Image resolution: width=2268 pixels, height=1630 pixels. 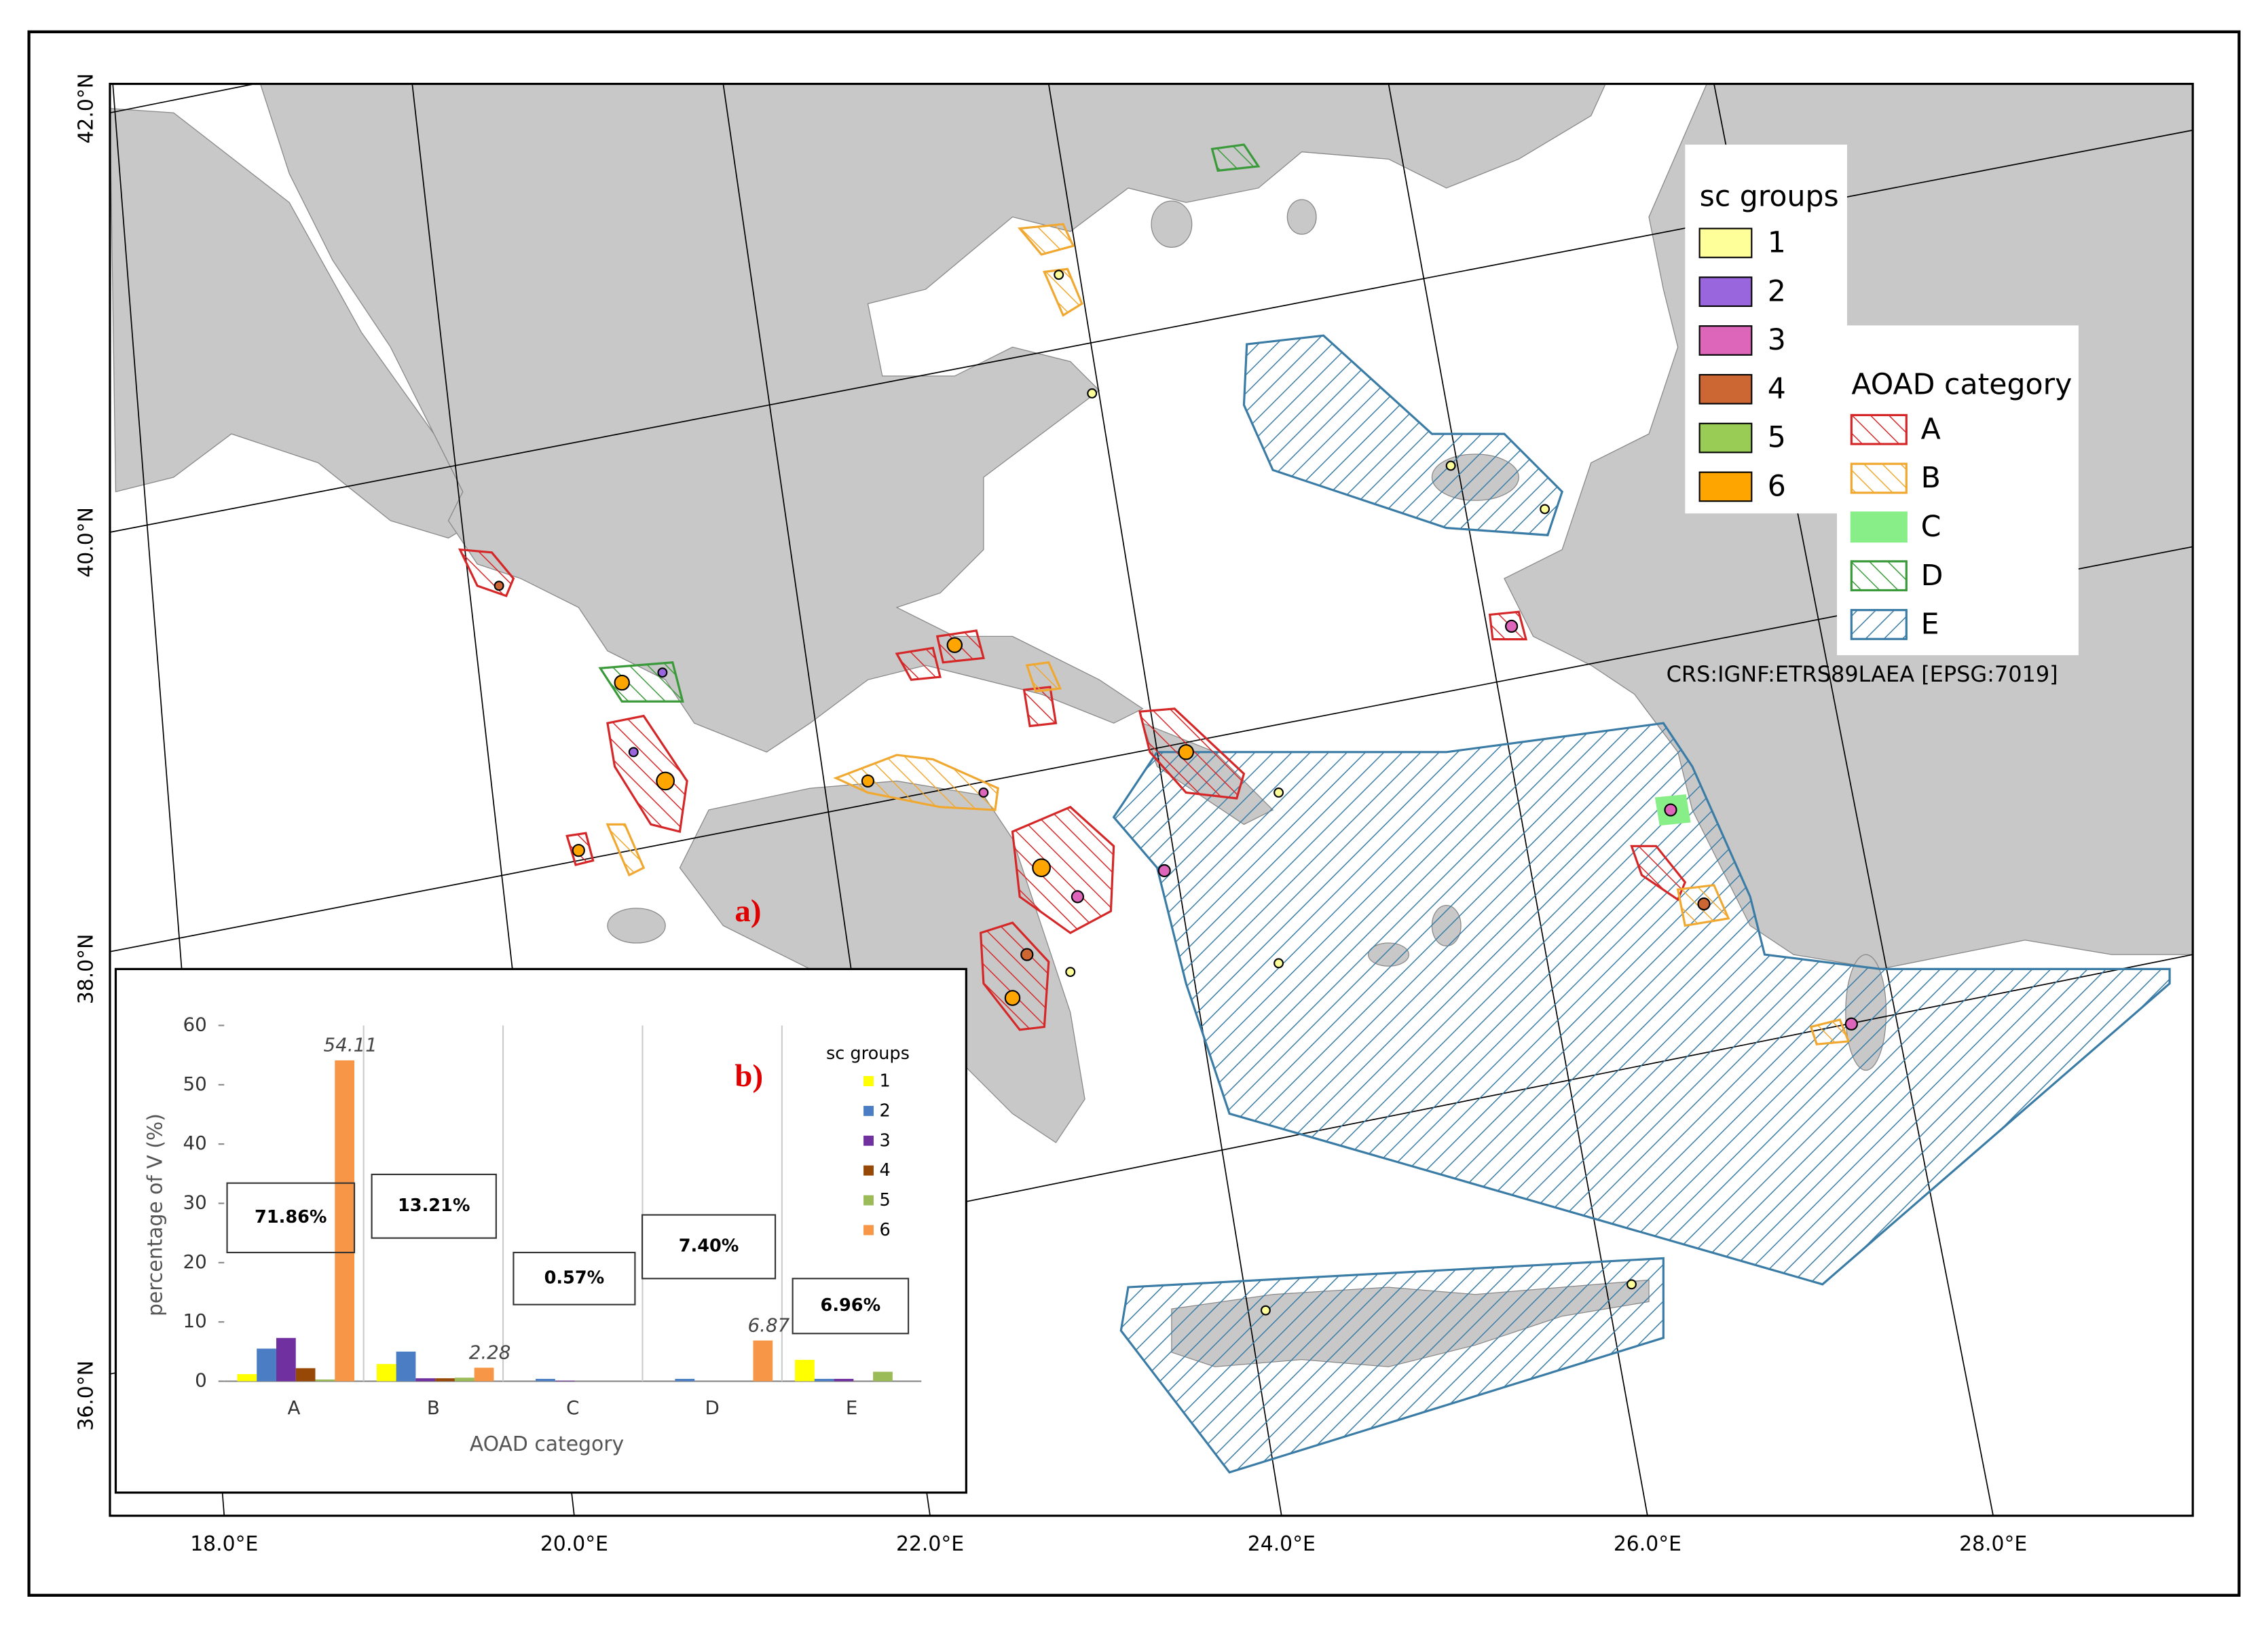 What do you see at coordinates (194, 1143) in the screenshot?
I see `y-tick-label: 40` at bounding box center [194, 1143].